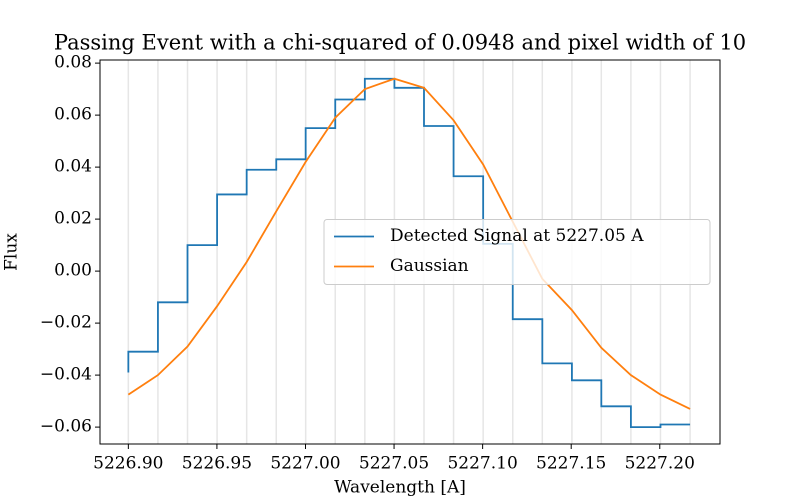 The height and width of the screenshot is (500, 800). Describe the element at coordinates (217, 464) in the screenshot. I see `x-tick-label: 5226.95` at that location.